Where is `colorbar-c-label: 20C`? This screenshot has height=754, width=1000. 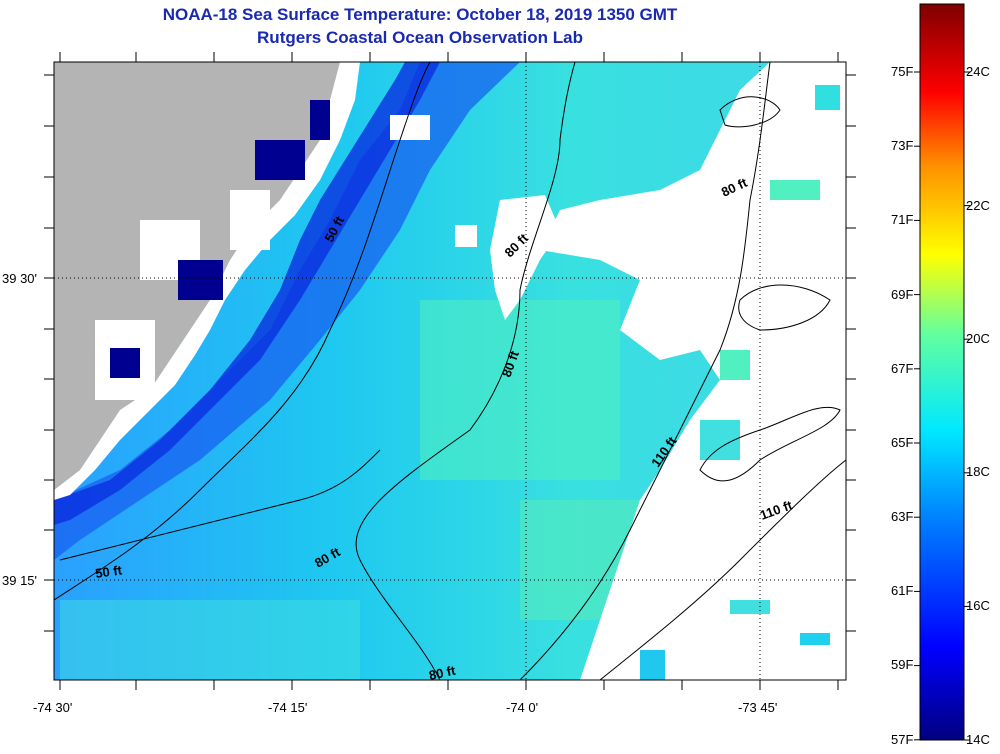 colorbar-c-label: 20C is located at coordinates (978, 338).